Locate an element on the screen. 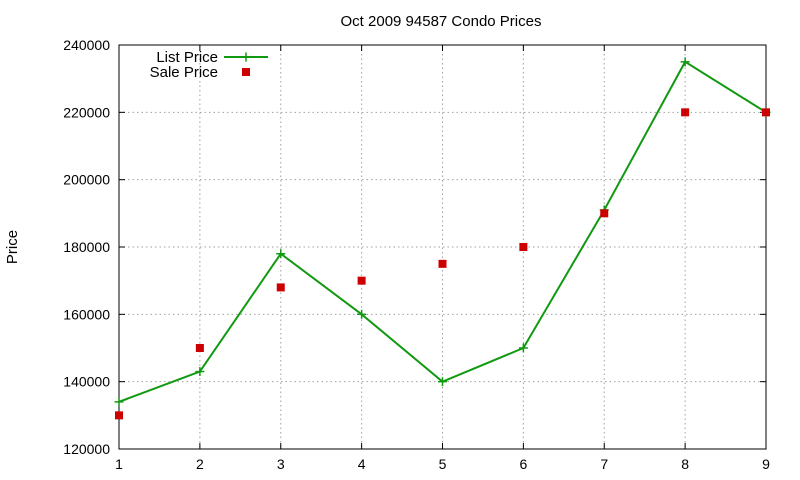  legend-label: List Price is located at coordinates (187, 57).